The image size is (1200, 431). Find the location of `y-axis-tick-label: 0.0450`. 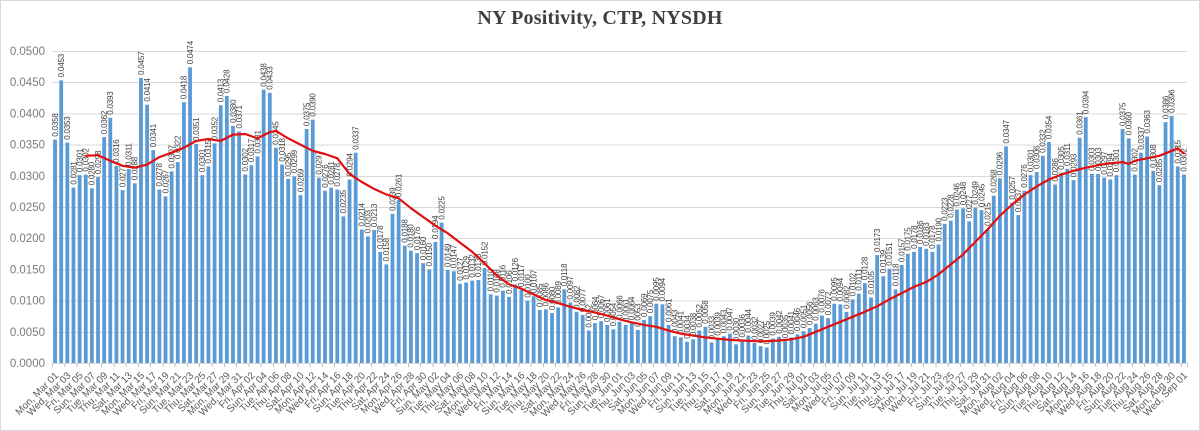

y-axis-tick-label: 0.0450 is located at coordinates (27, 83).